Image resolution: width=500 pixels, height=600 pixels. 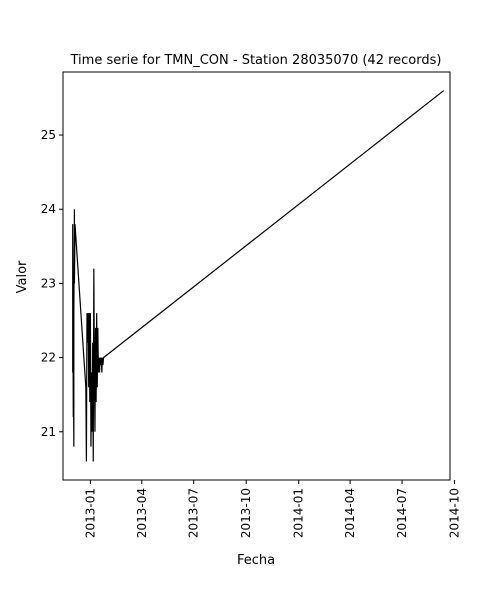 What do you see at coordinates (455, 513) in the screenshot?
I see `x-tick-label: 2014-10` at bounding box center [455, 513].